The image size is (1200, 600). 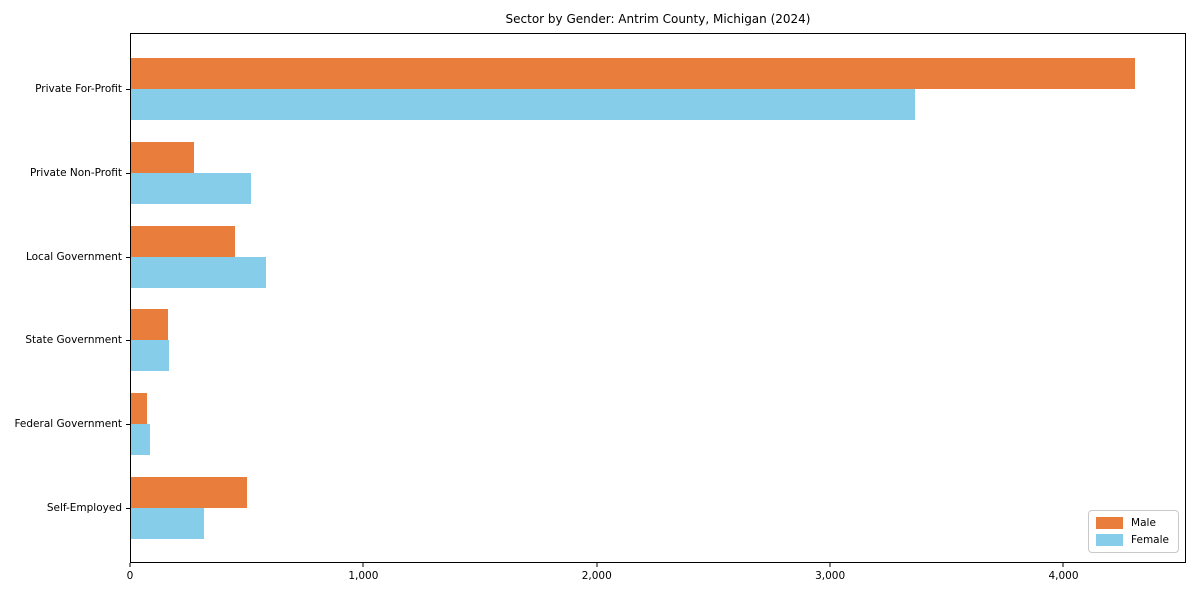 I want to click on bar-group: Private Non-Profit, so click(x=607, y=173).